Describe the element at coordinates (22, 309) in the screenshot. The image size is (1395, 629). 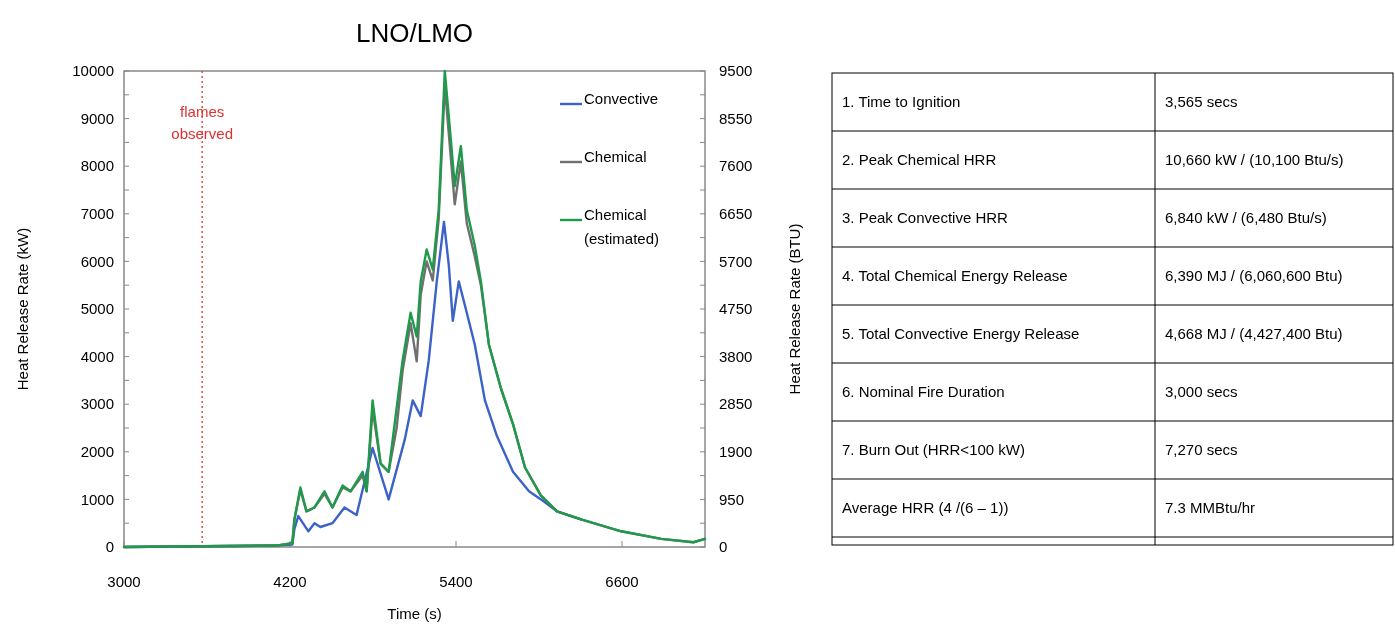
I see `y-axis-title: Heat Release Rate (kW)` at that location.